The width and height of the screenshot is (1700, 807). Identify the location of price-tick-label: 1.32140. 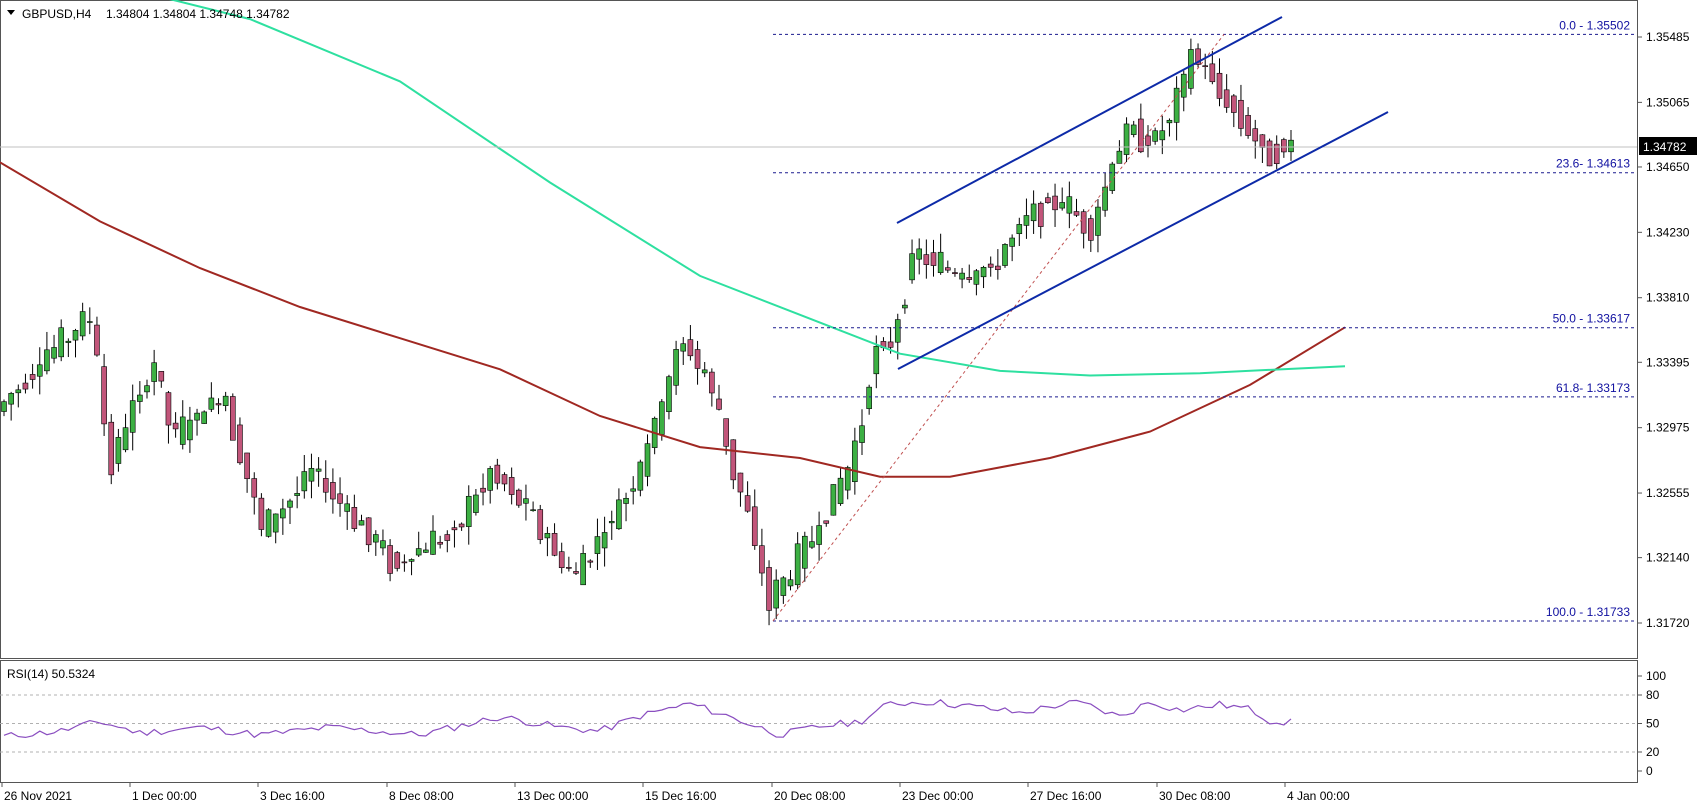
(1668, 558).